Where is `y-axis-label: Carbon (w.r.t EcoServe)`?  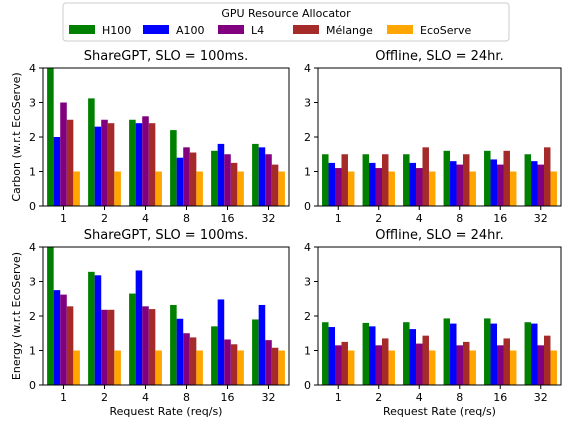 y-axis-label: Carbon (w.r.t EcoServe) is located at coordinates (16, 136).